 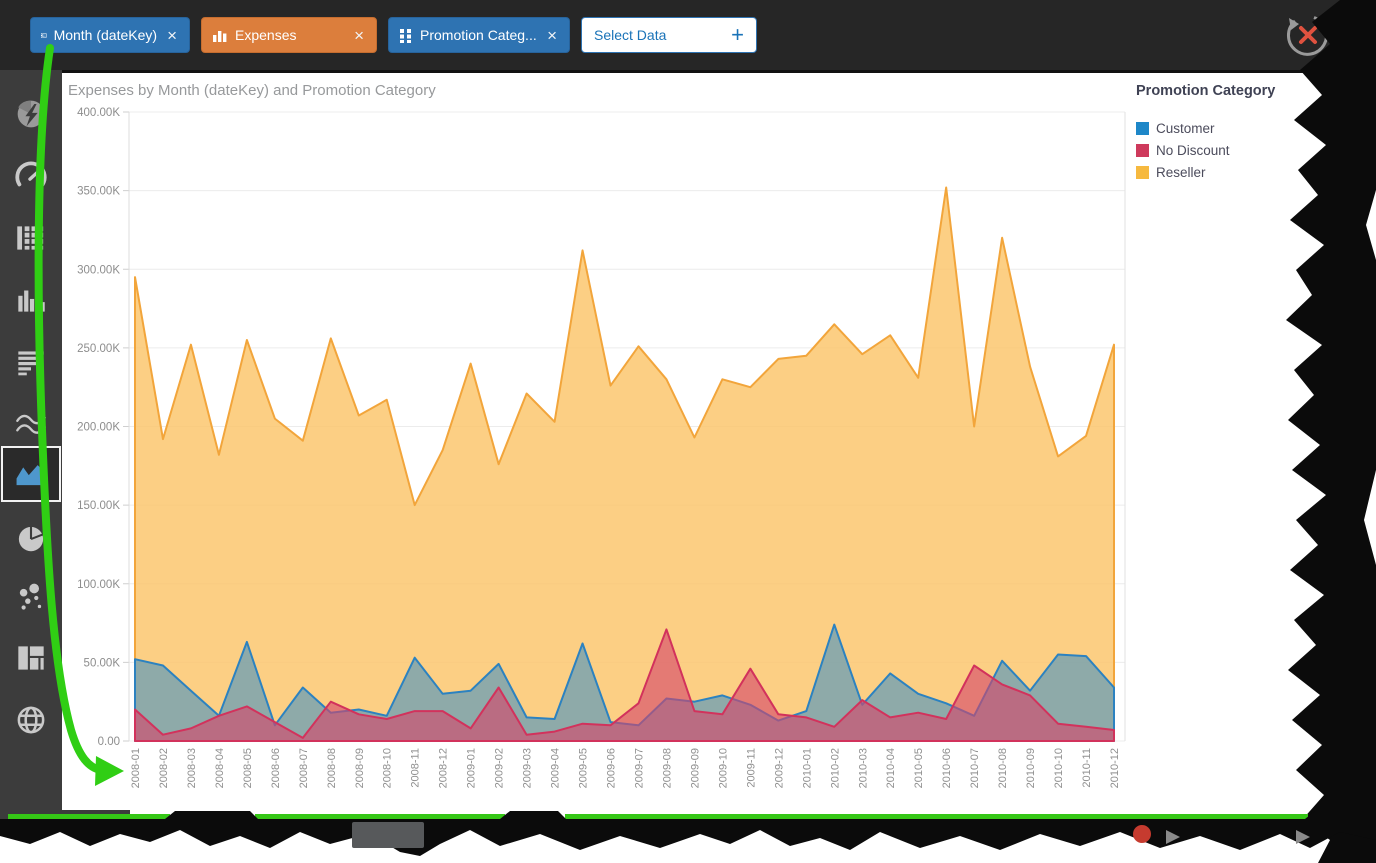 I want to click on category-grid-icon, so click(x=405, y=35).